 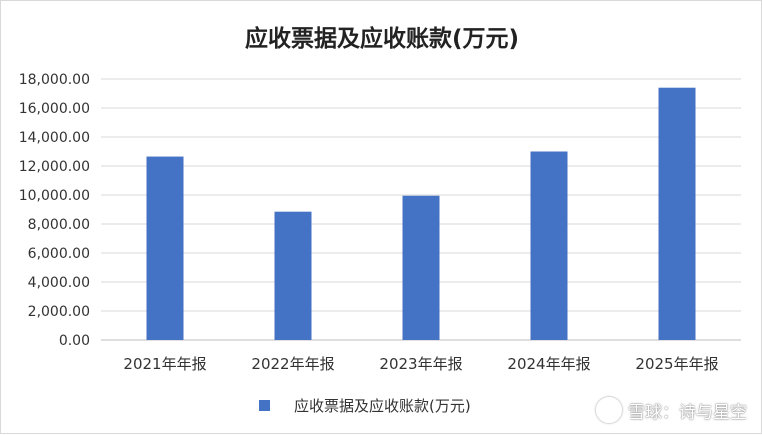 What do you see at coordinates (609, 410) in the screenshot?
I see `snowball-logo-icon` at bounding box center [609, 410].